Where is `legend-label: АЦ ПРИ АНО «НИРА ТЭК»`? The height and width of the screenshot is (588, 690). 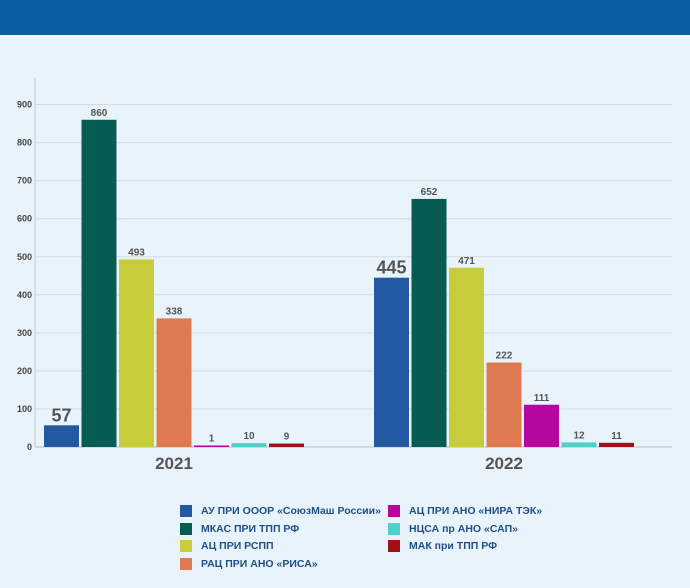
legend-label: АЦ ПРИ АНО «НИРА ТЭК» is located at coordinates (476, 511).